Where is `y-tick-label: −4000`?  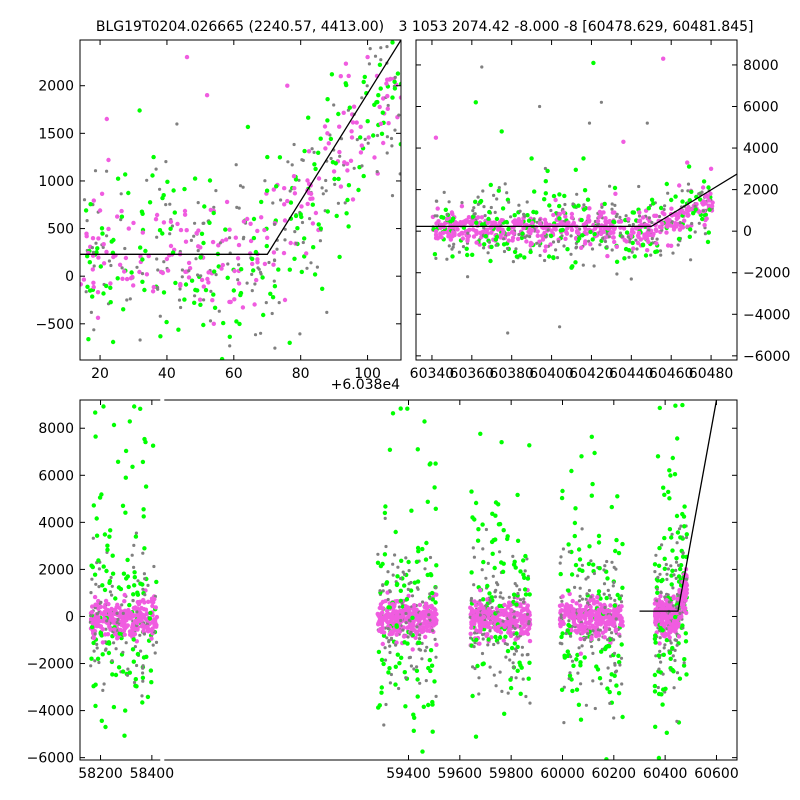
y-tick-label: −4000 is located at coordinates (50, 712).